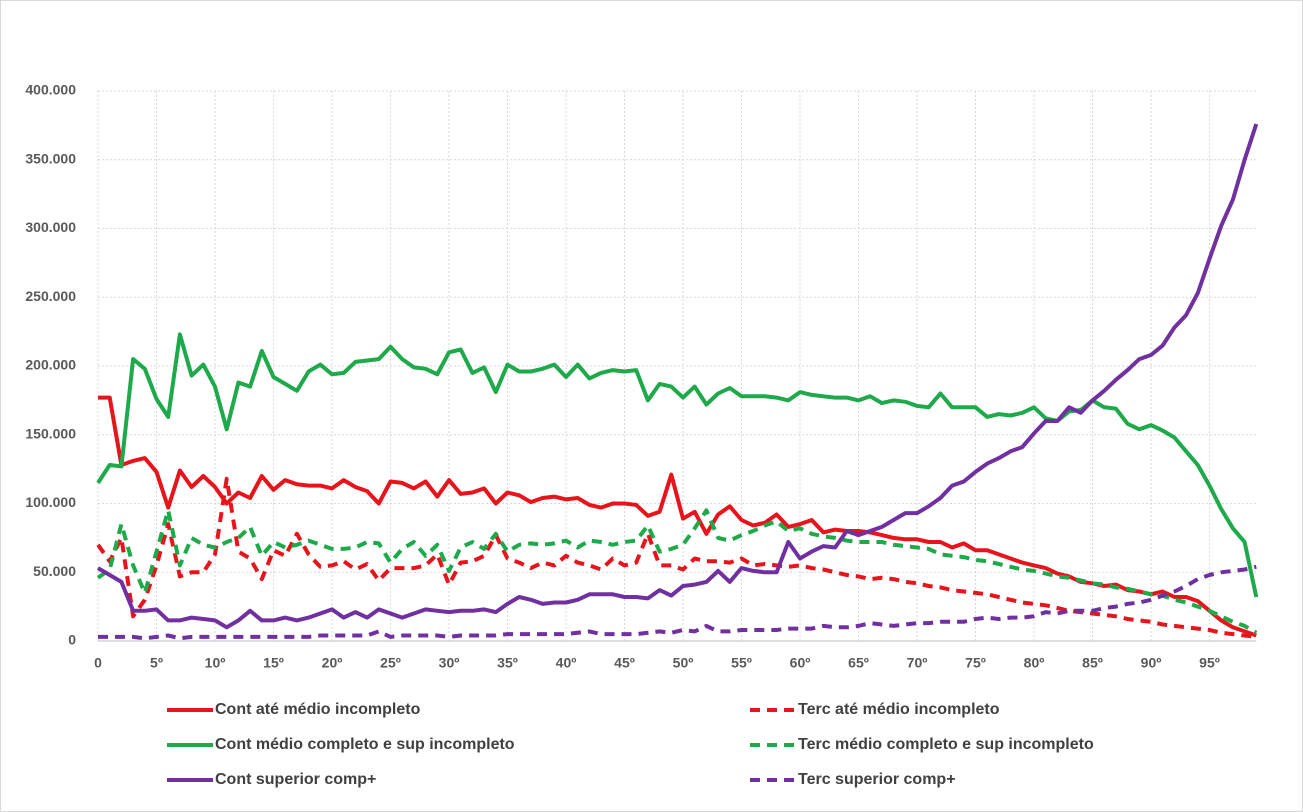  What do you see at coordinates (858, 663) in the screenshot?
I see `x-tick-label: 65º` at bounding box center [858, 663].